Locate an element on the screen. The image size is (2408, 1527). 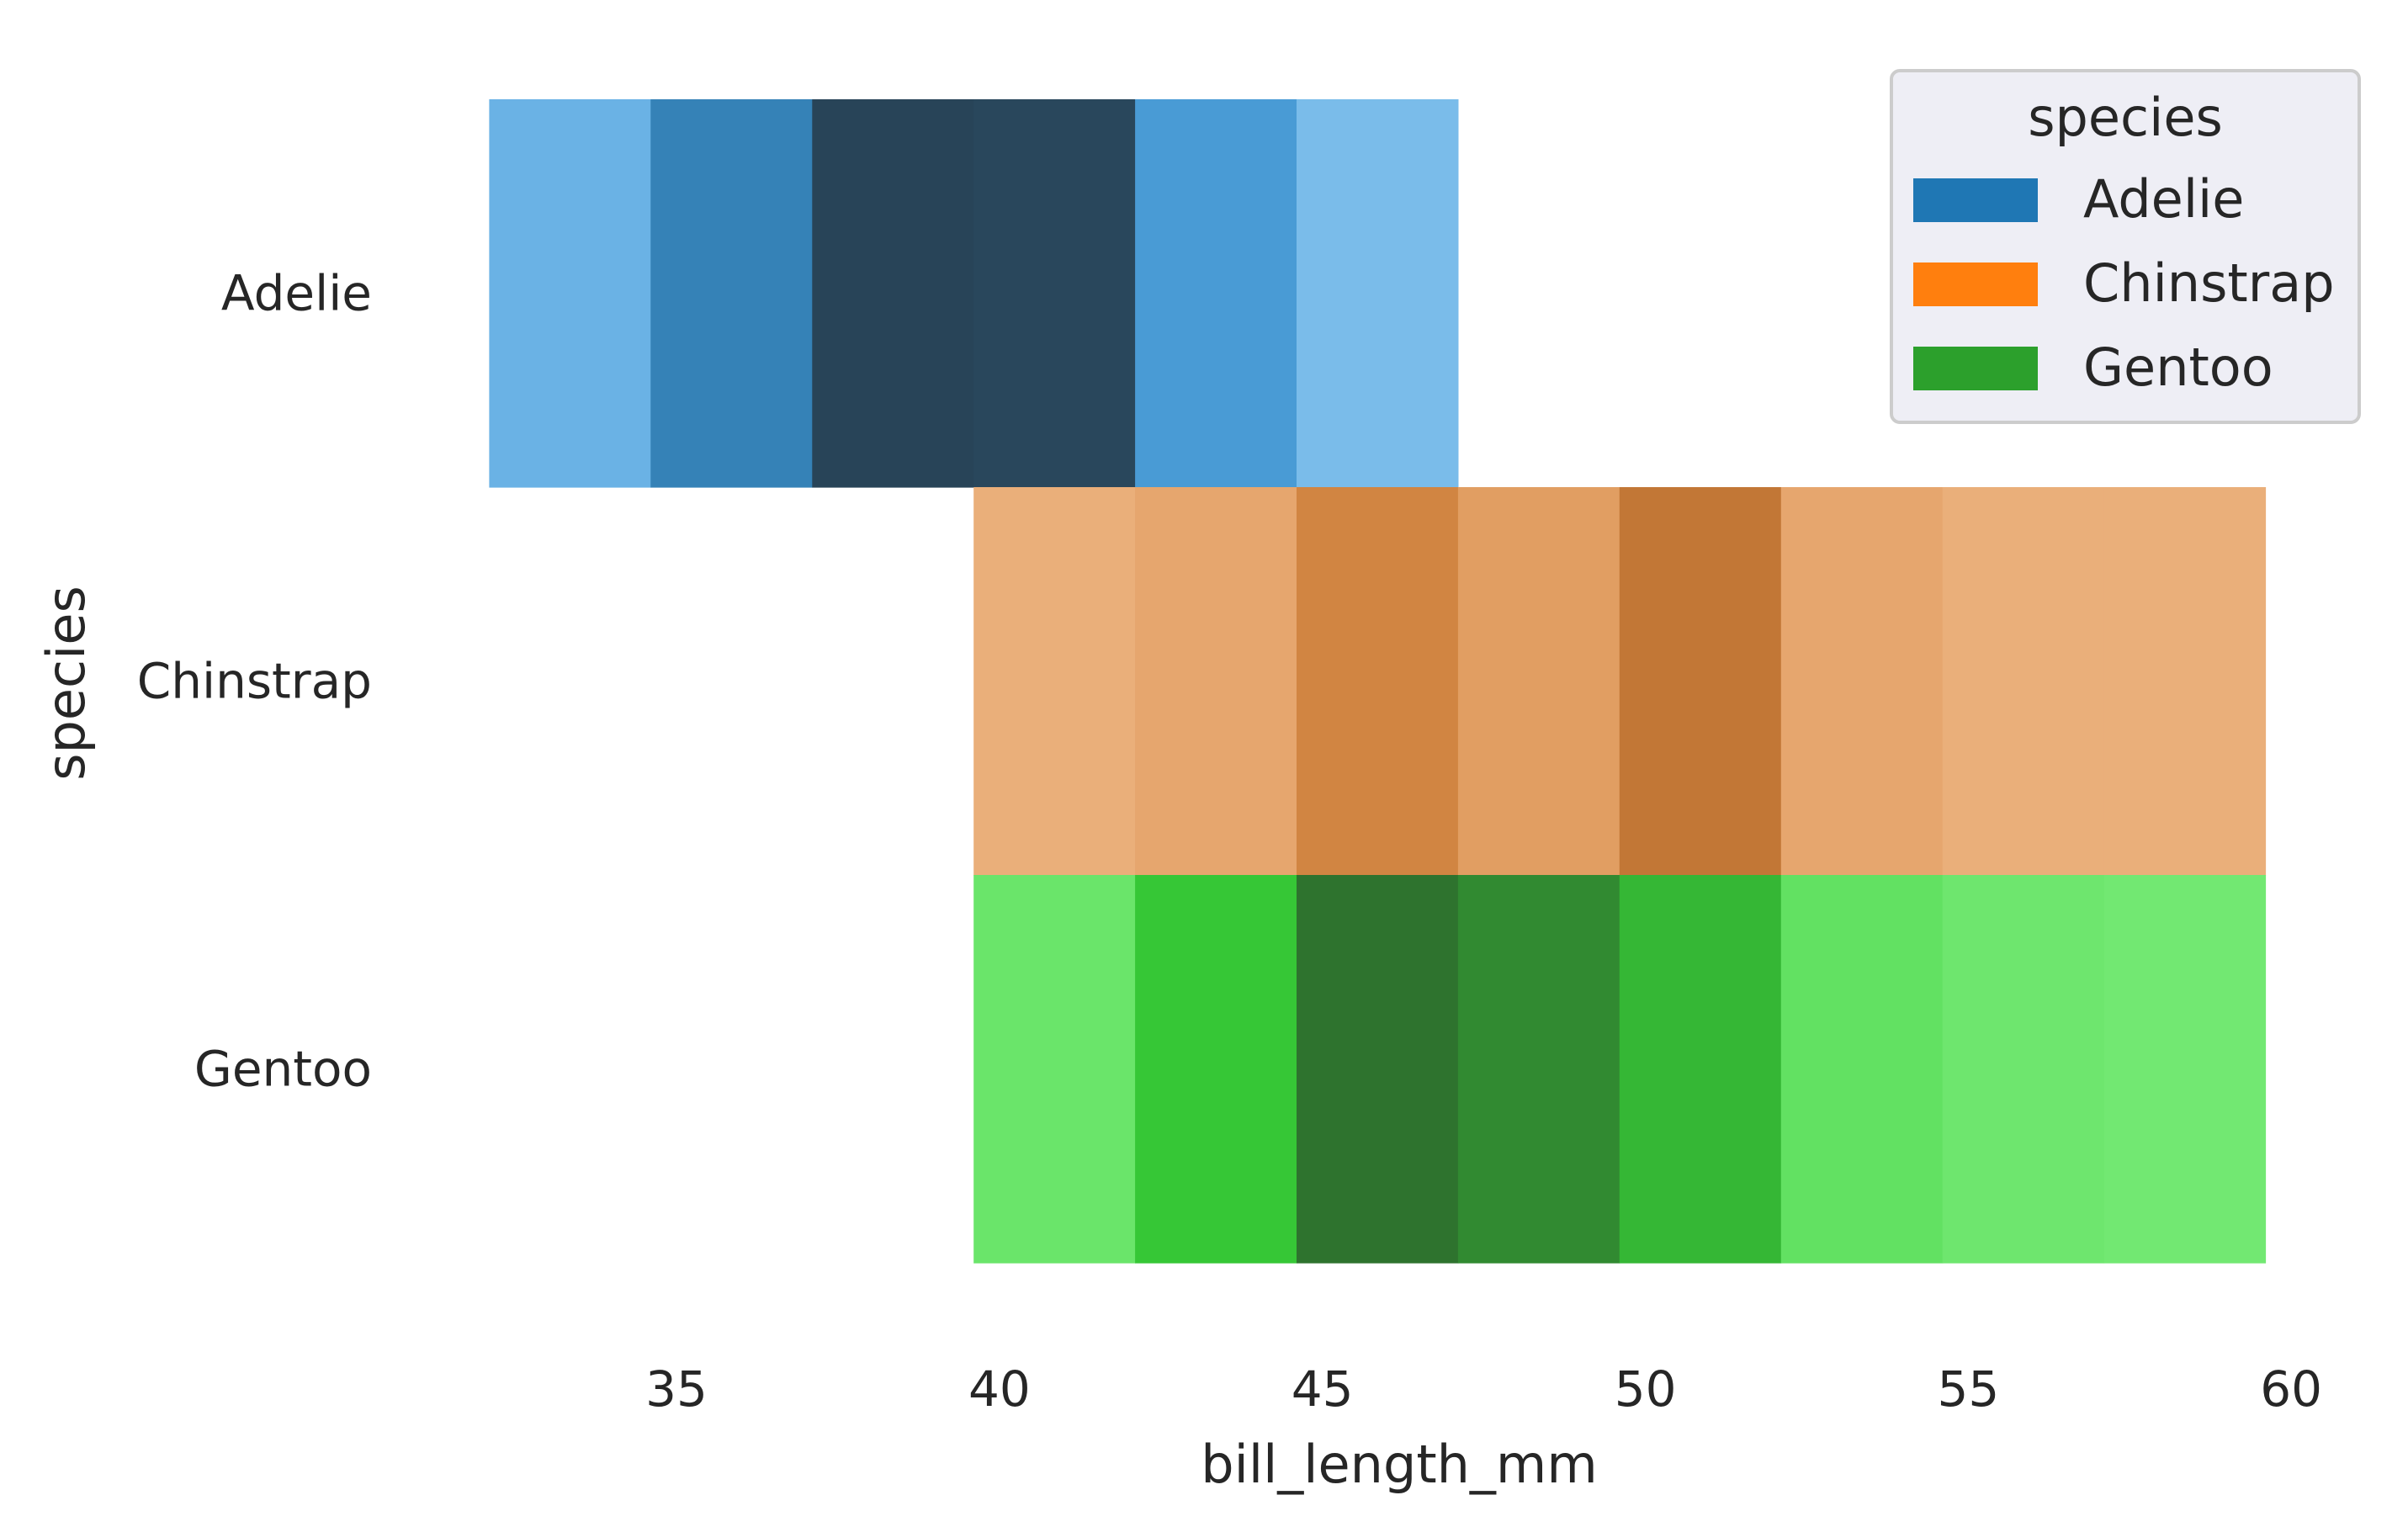
legend: species Adelie Chinstrap Gentoo is located at coordinates (2125, 246).